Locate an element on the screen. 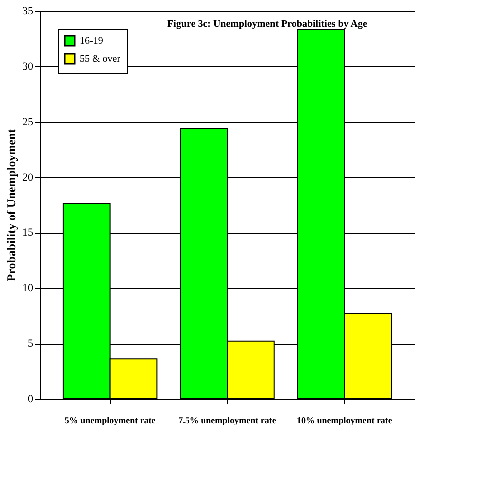 This screenshot has width=485, height=477. y-tick-label: 0 is located at coordinates (31, 400).